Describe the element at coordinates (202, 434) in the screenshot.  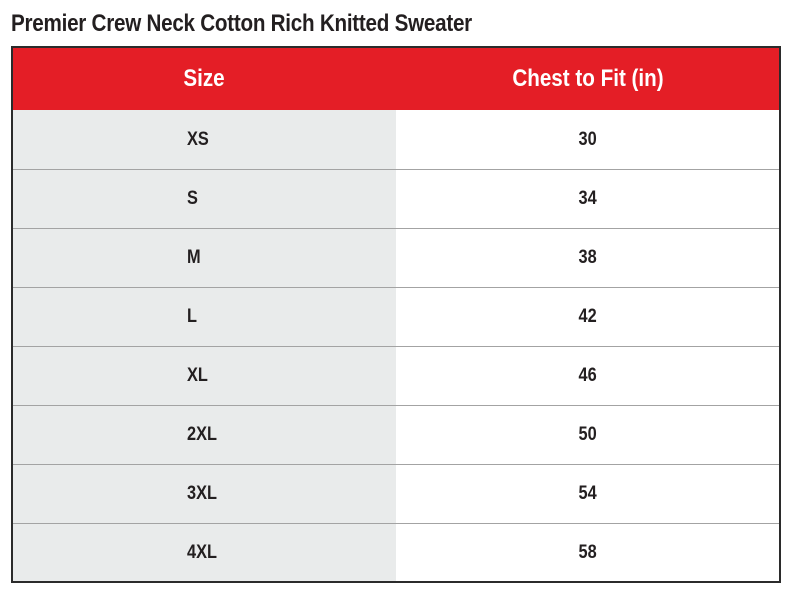
I see `size-value: 2XL` at that location.